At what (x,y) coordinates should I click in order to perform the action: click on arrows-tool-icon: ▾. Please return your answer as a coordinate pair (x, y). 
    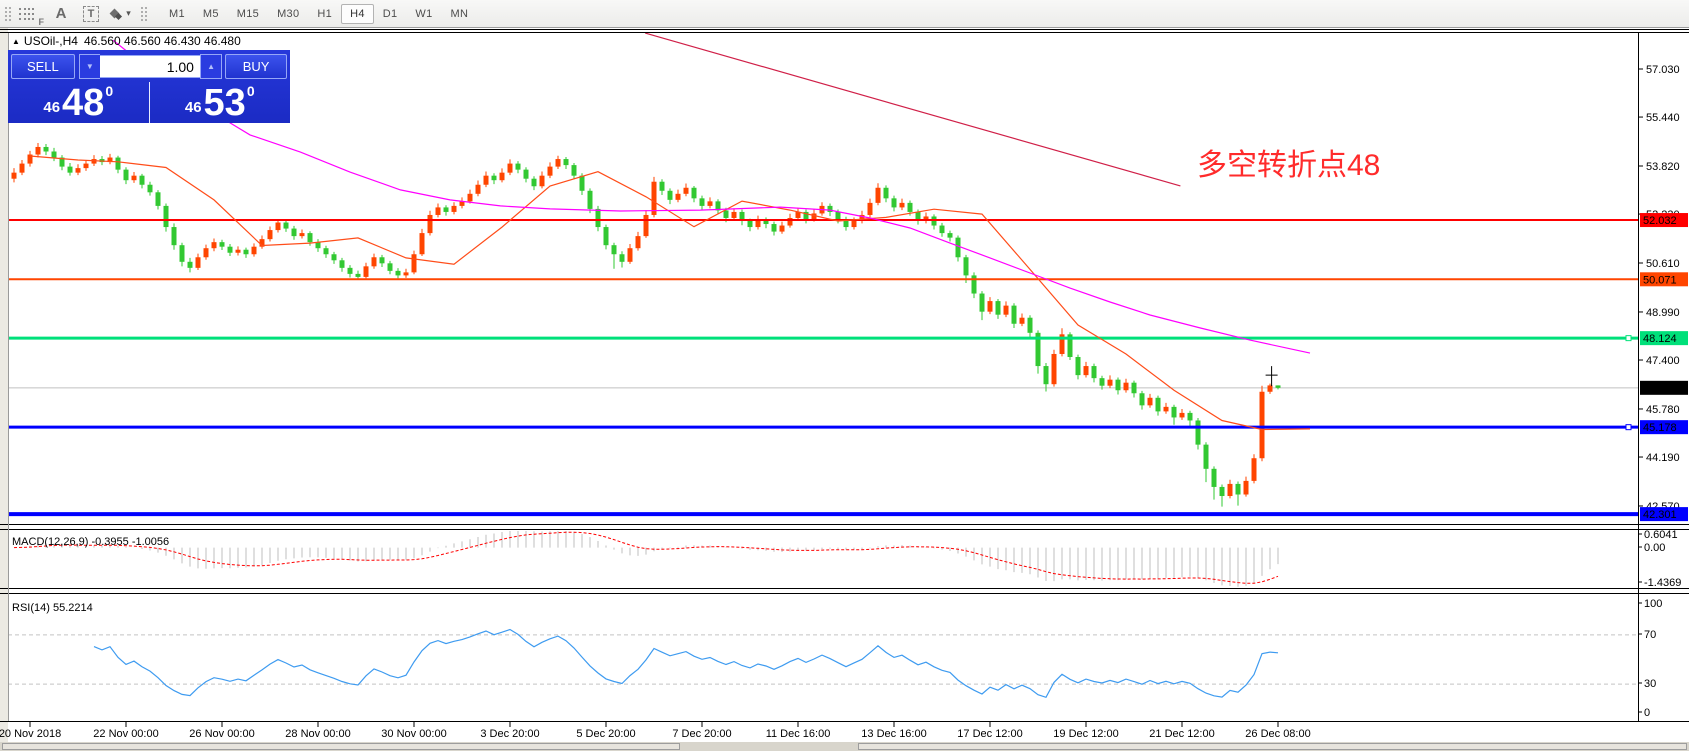
    Looking at the image, I should click on (121, 14).